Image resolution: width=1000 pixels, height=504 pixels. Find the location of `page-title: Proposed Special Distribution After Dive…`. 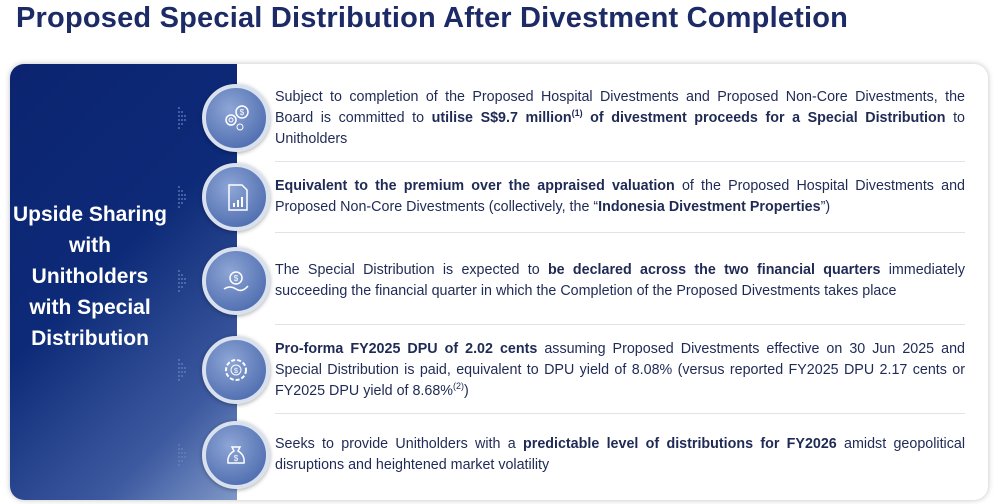

page-title: Proposed Special Distribution After Dive… is located at coordinates (432, 18).